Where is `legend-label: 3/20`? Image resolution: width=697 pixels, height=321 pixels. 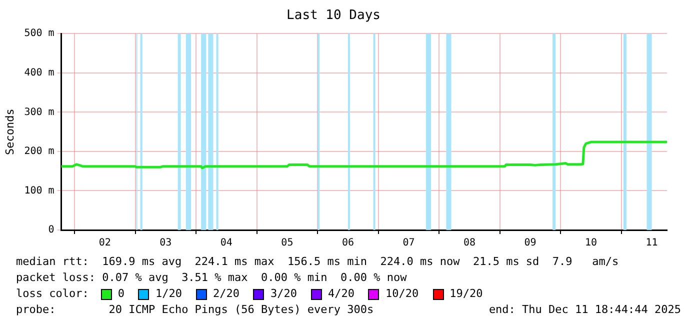
legend-label: 3/20 is located at coordinates (283, 294).